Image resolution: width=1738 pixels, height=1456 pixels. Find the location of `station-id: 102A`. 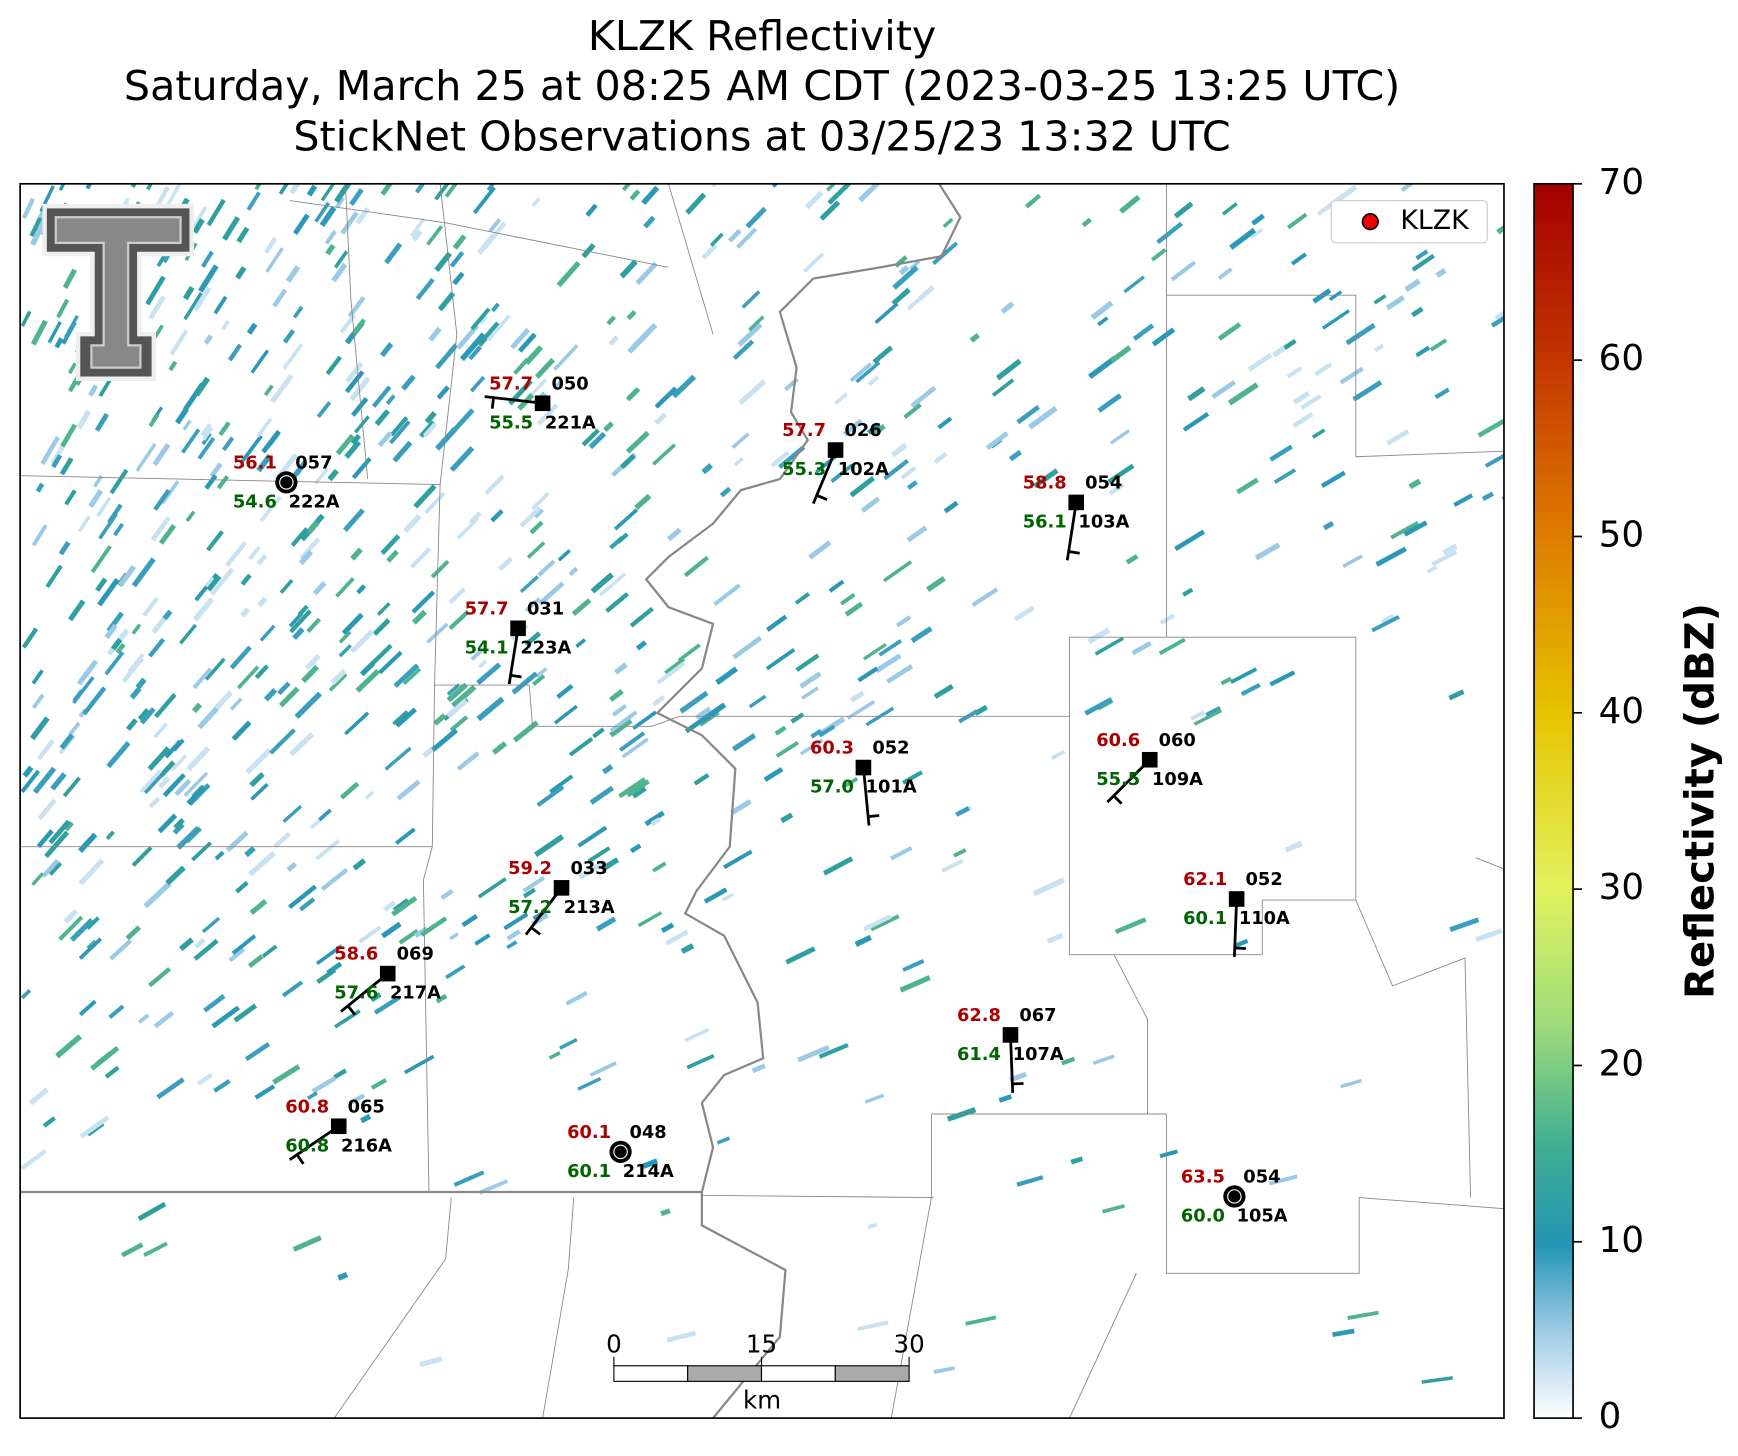

station-id: 102A is located at coordinates (863, 469).